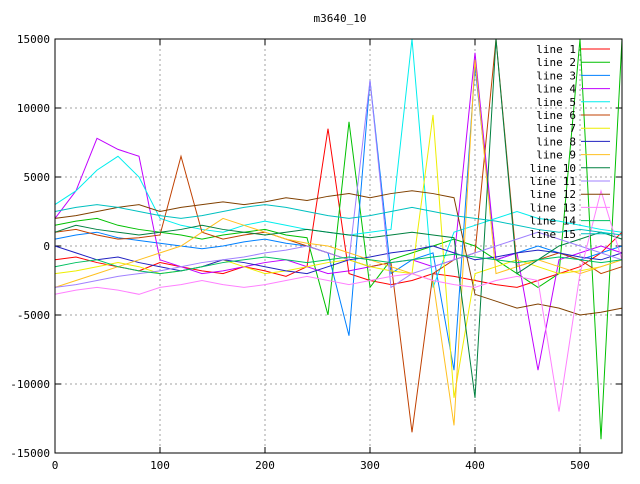 The image size is (640, 484). I want to click on legend-label: line 15, so click(553, 234).